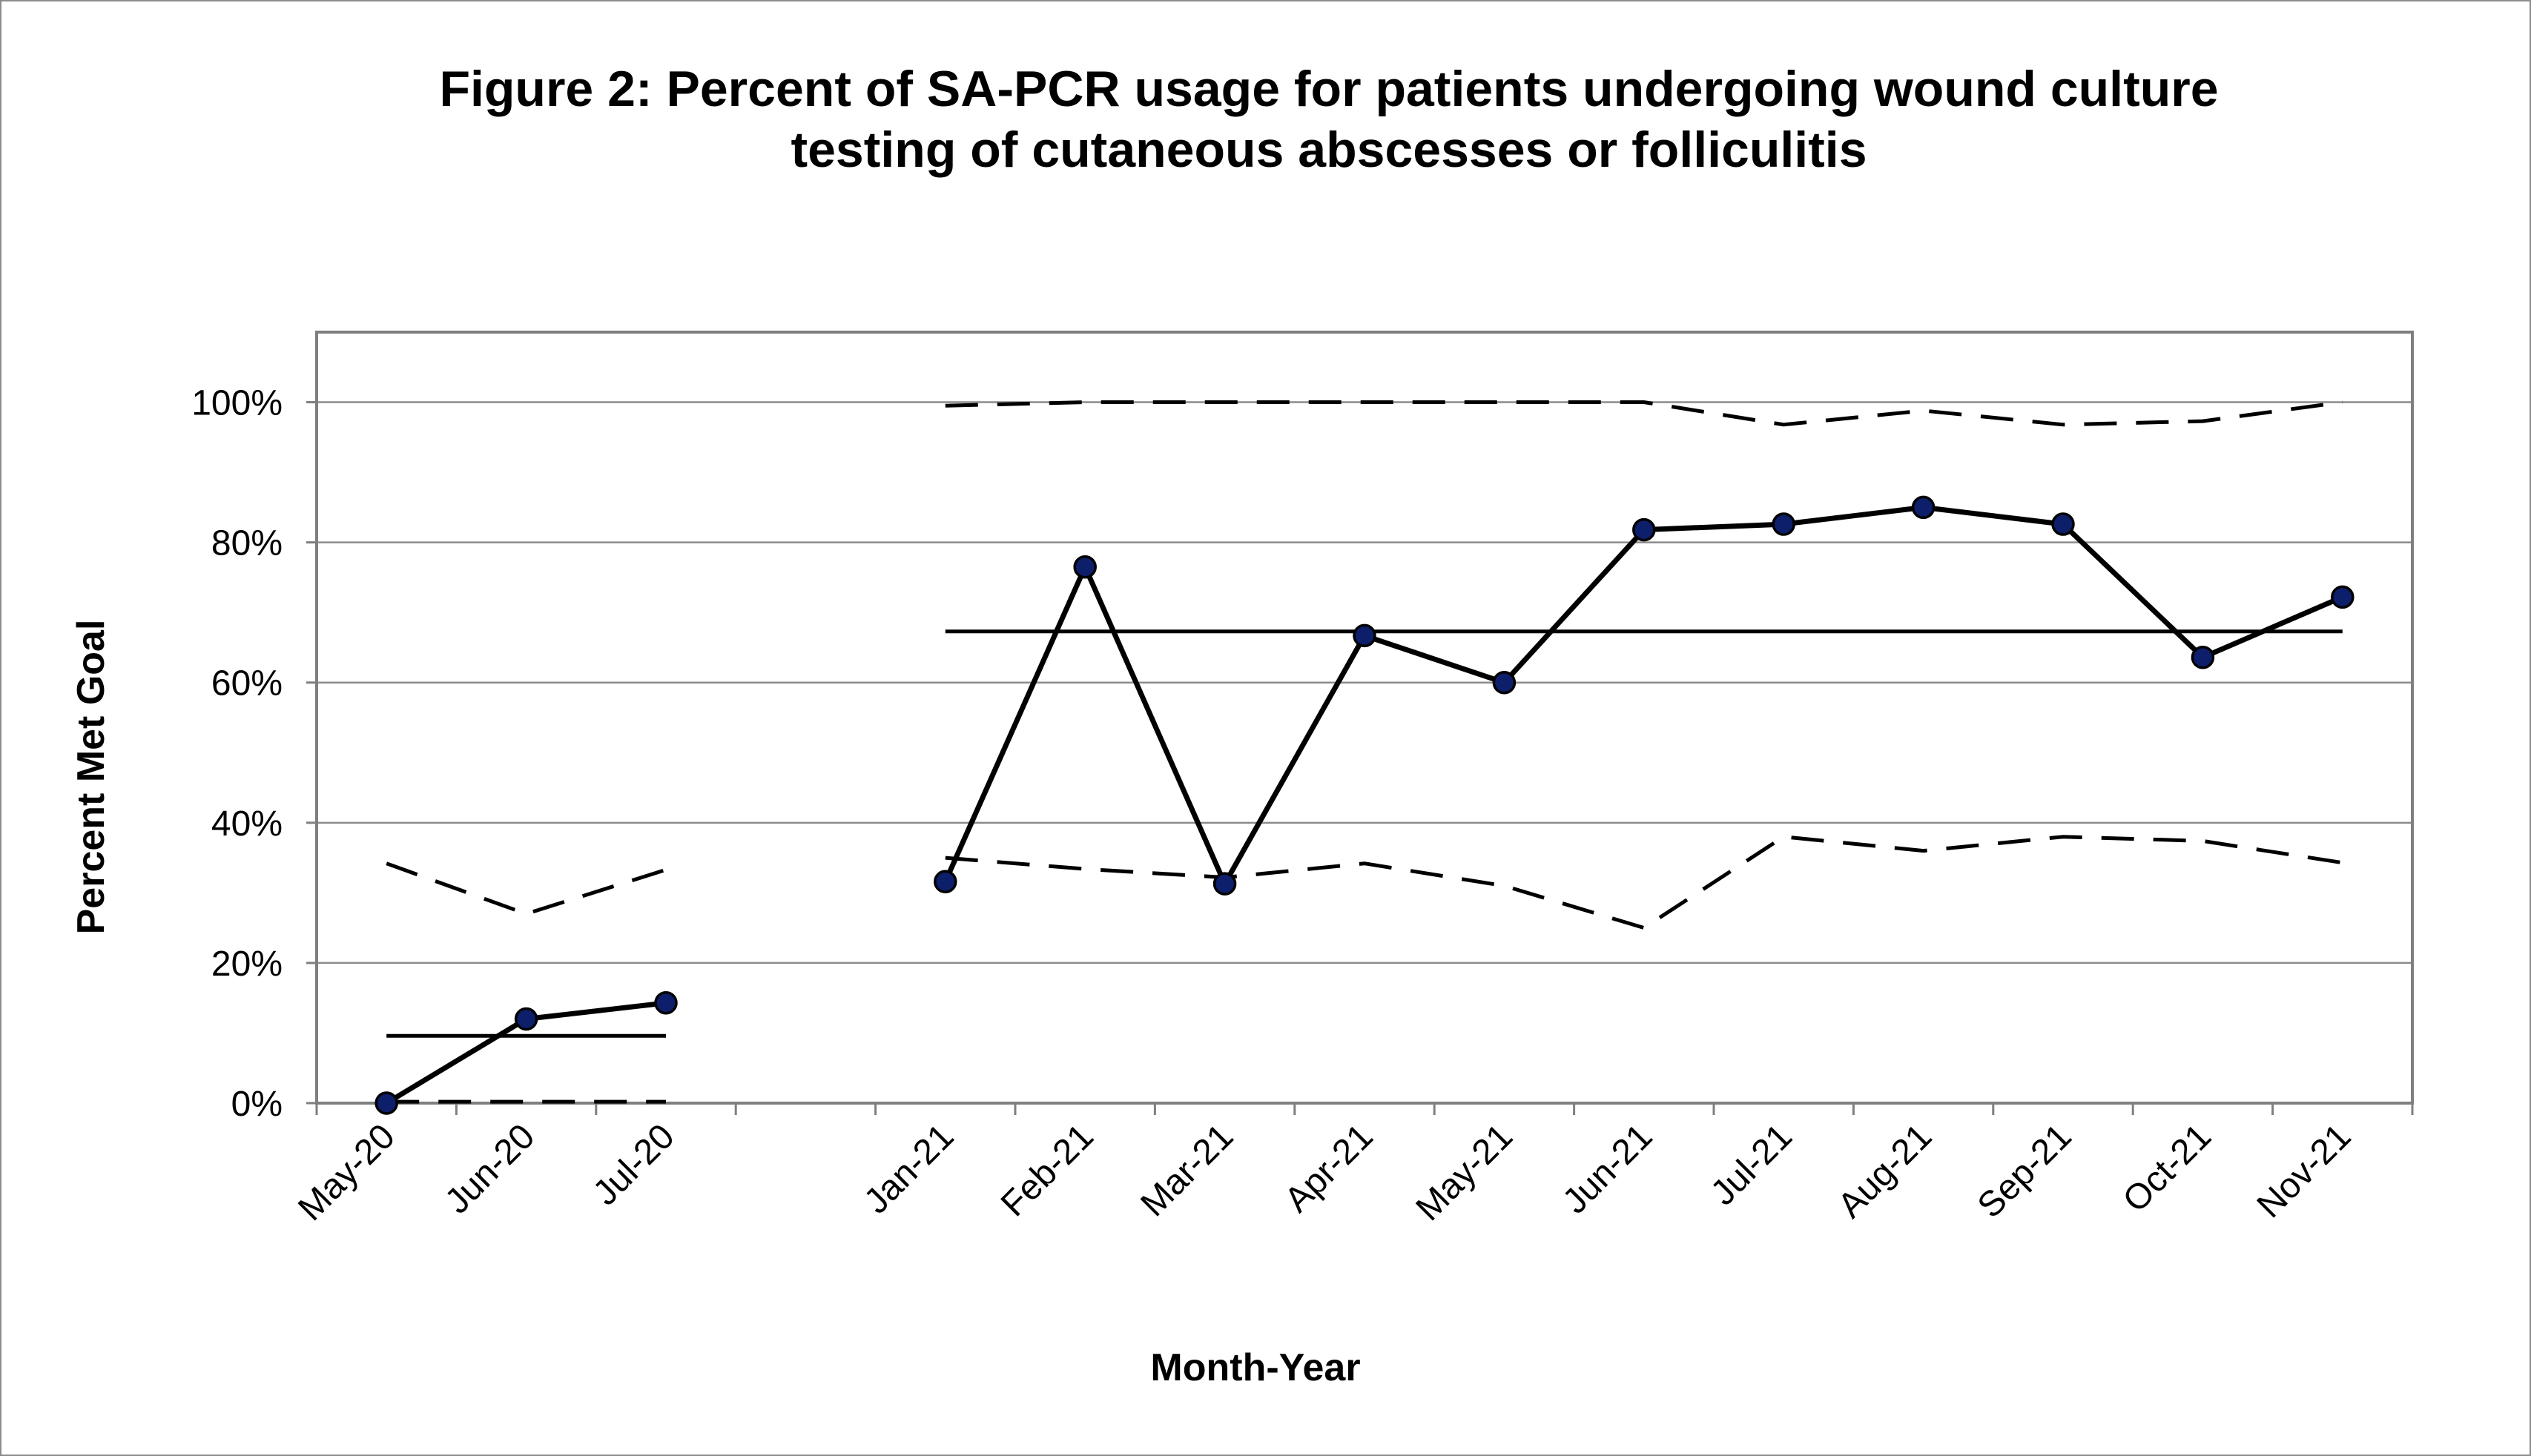  I want to click on x-tick-label-13: Oct-21, so click(2167, 1168).